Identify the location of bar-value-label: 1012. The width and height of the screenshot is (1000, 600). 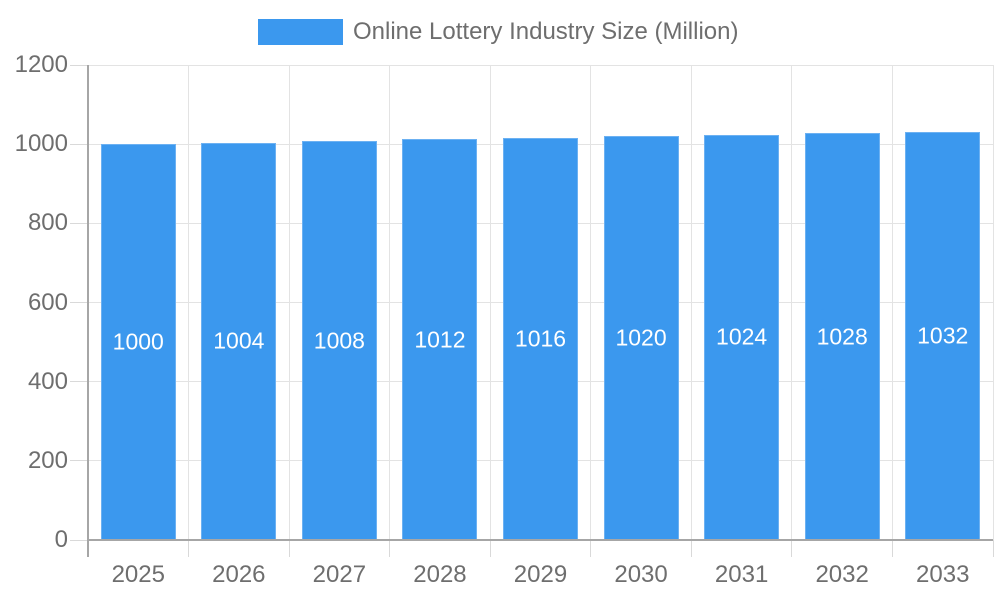
(440, 339).